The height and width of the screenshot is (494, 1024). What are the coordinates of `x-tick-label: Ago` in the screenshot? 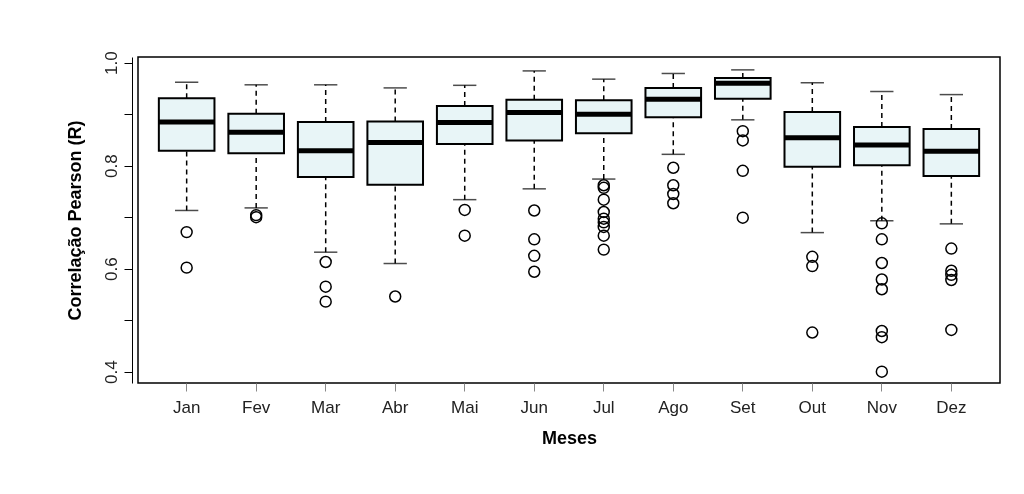 It's located at (673, 407).